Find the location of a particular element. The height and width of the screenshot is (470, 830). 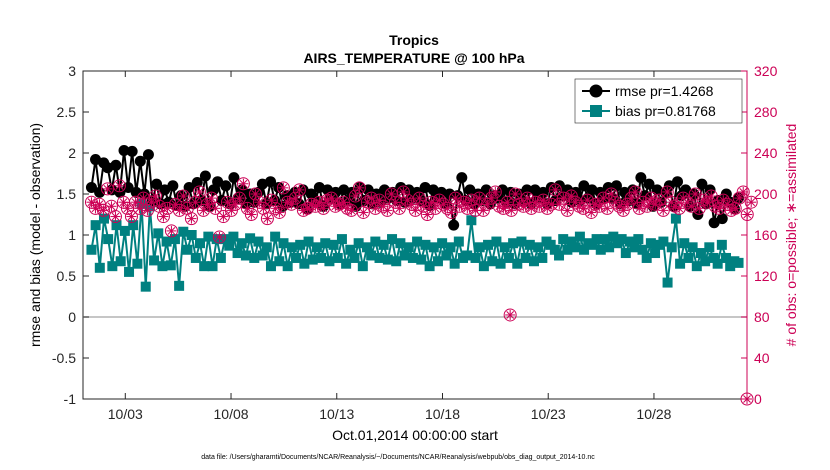

y-axis-right-label: # of obs: o=possible; ∗=assimilated is located at coordinates (791, 235).